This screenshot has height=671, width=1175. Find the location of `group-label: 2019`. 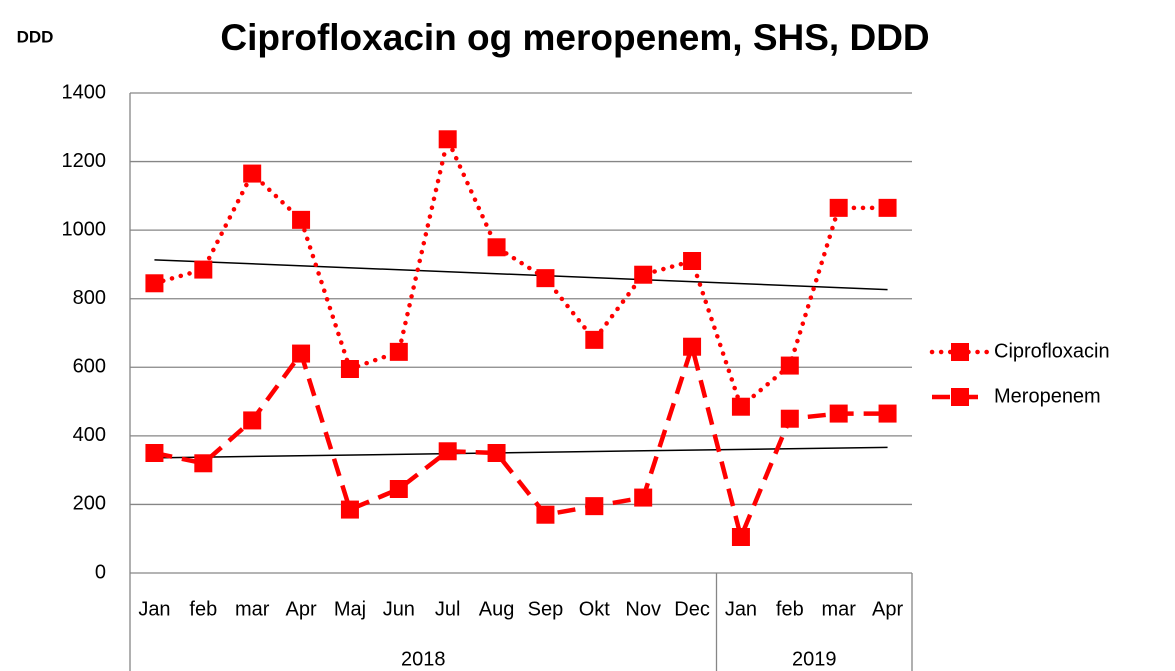

group-label: 2019 is located at coordinates (814, 659).